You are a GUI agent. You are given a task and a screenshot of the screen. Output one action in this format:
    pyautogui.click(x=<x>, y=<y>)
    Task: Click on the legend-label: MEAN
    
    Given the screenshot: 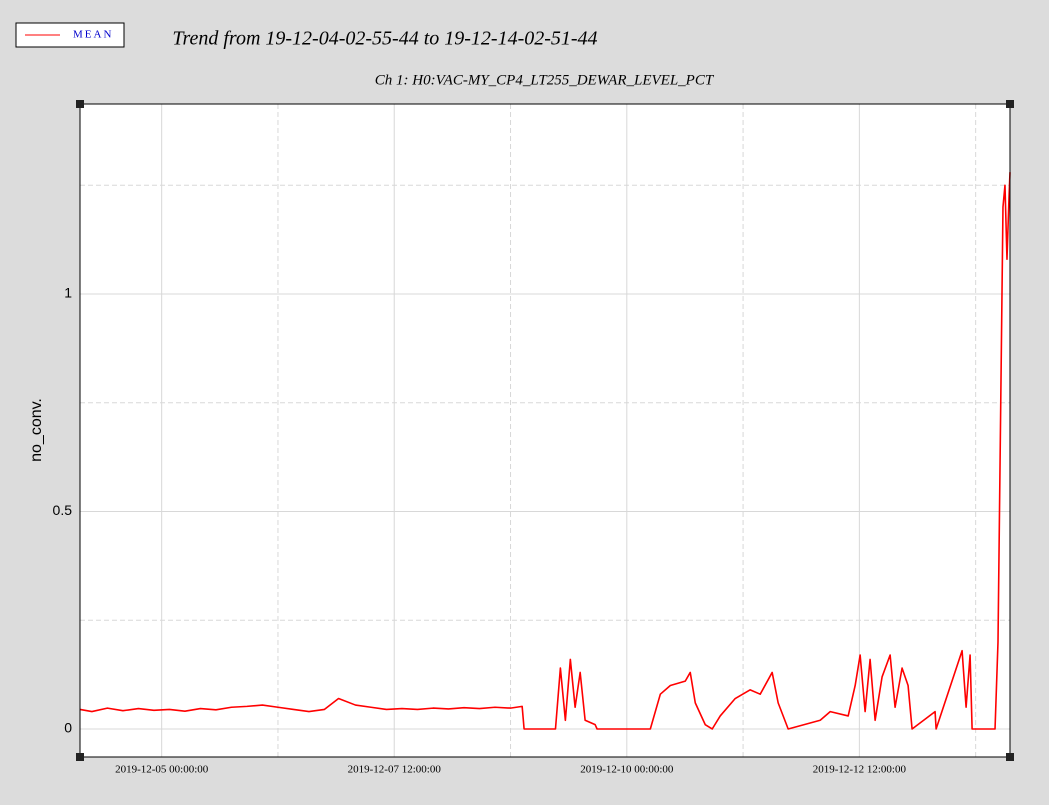 What is the action you would take?
    pyautogui.click(x=93, y=35)
    